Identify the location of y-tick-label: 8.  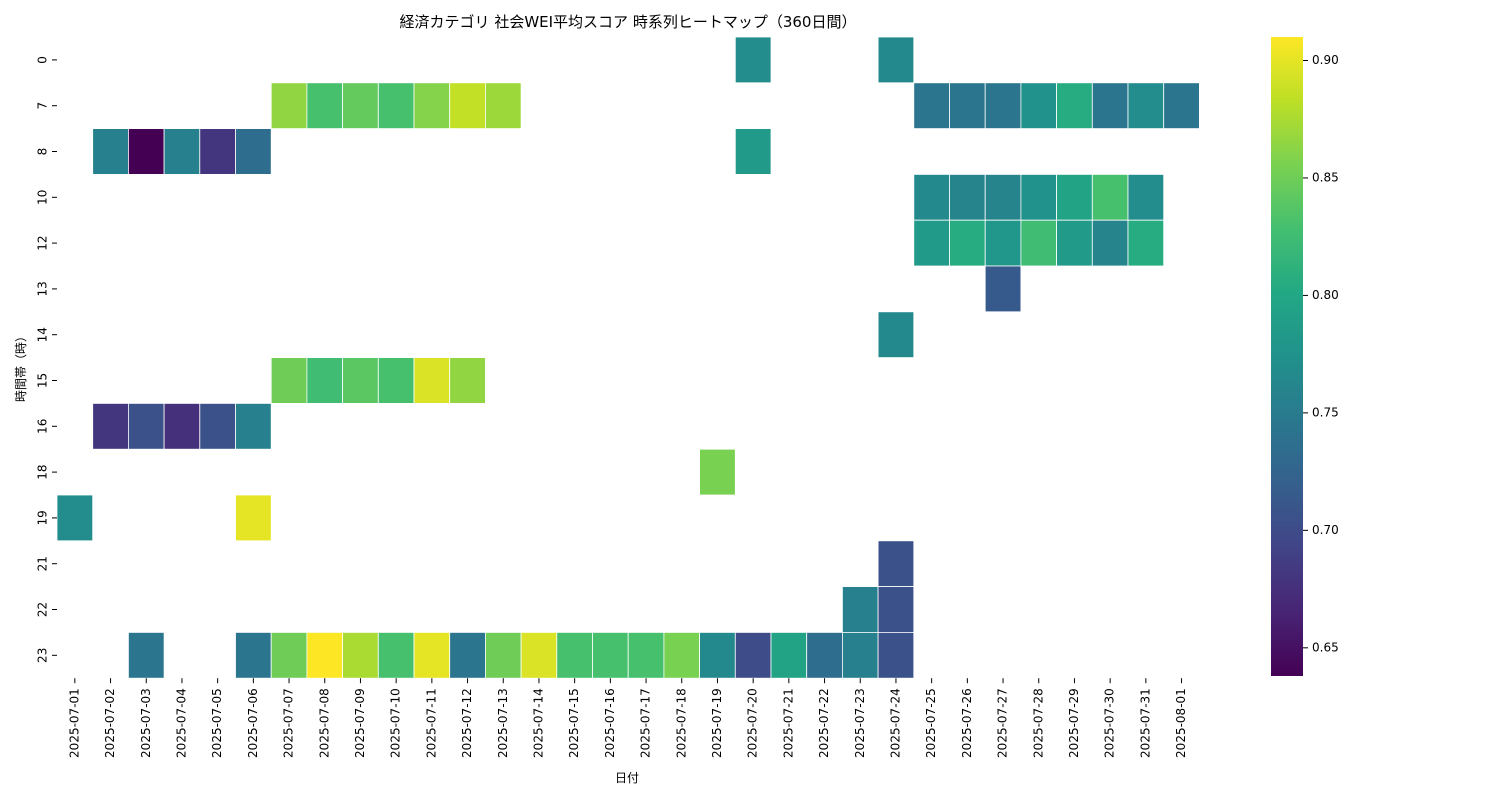
(43, 152).